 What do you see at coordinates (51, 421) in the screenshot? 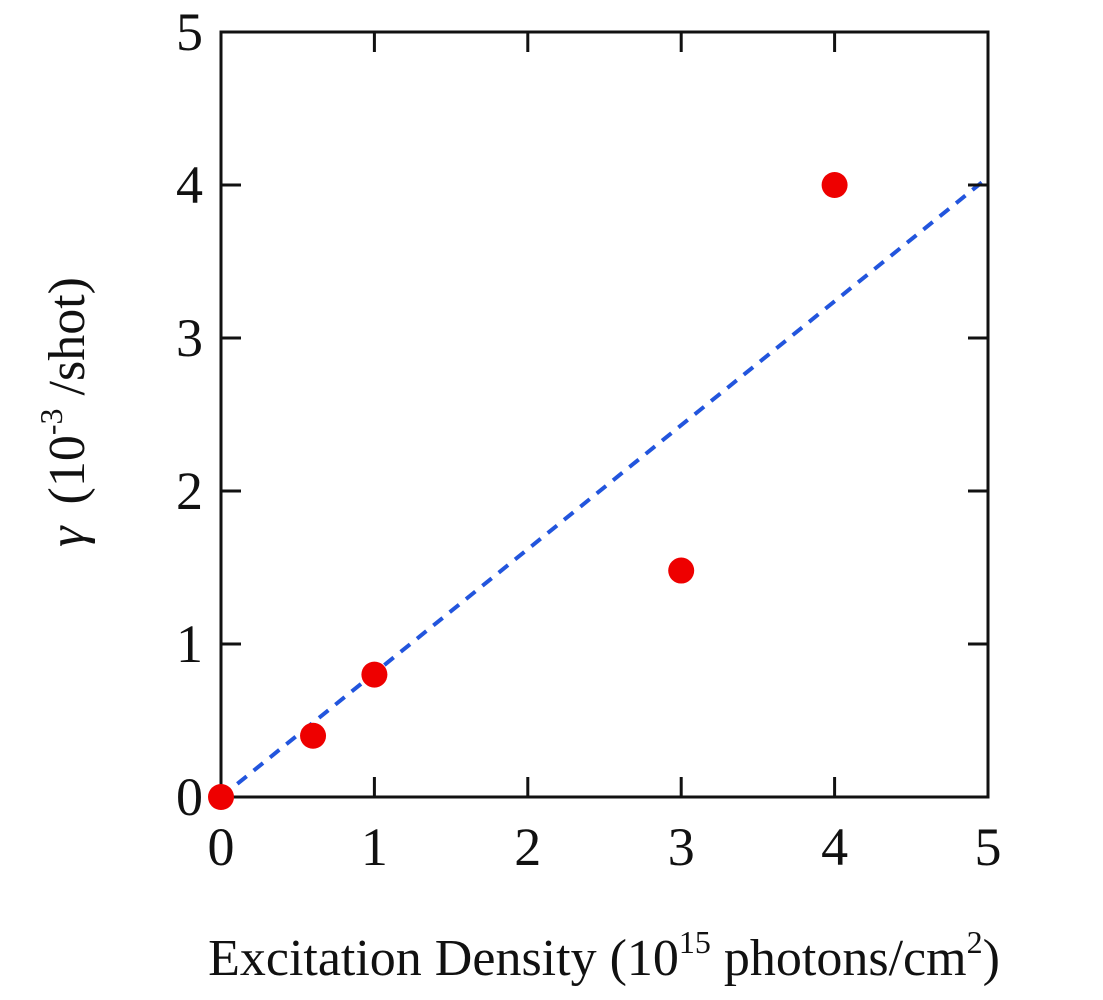
I see `y-axis-title-exponent: -3` at bounding box center [51, 421].